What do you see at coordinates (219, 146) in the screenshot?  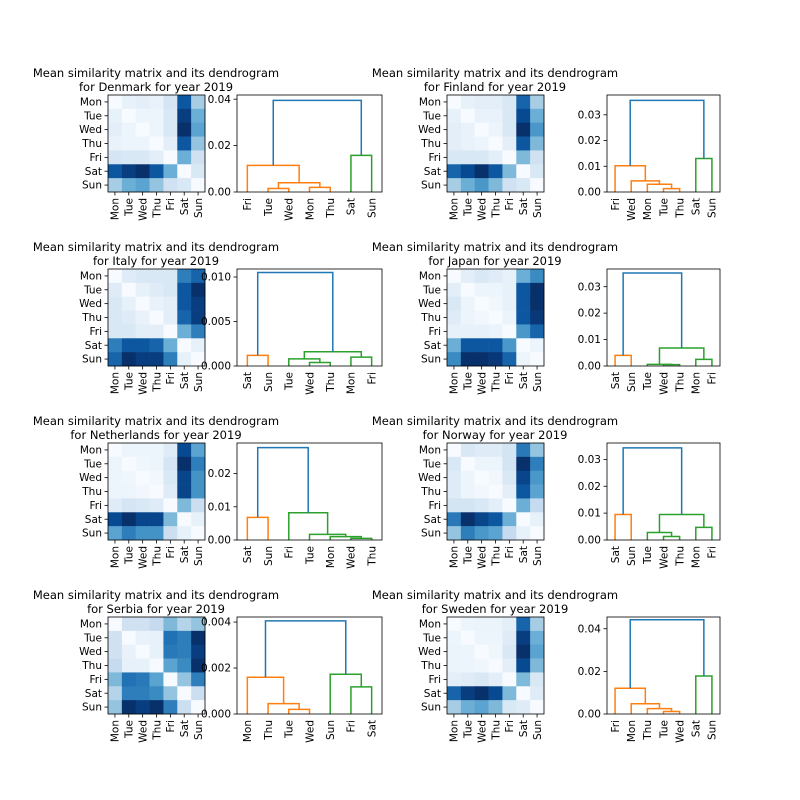 I see `dendrogram-y-tick-label: 0.02` at bounding box center [219, 146].